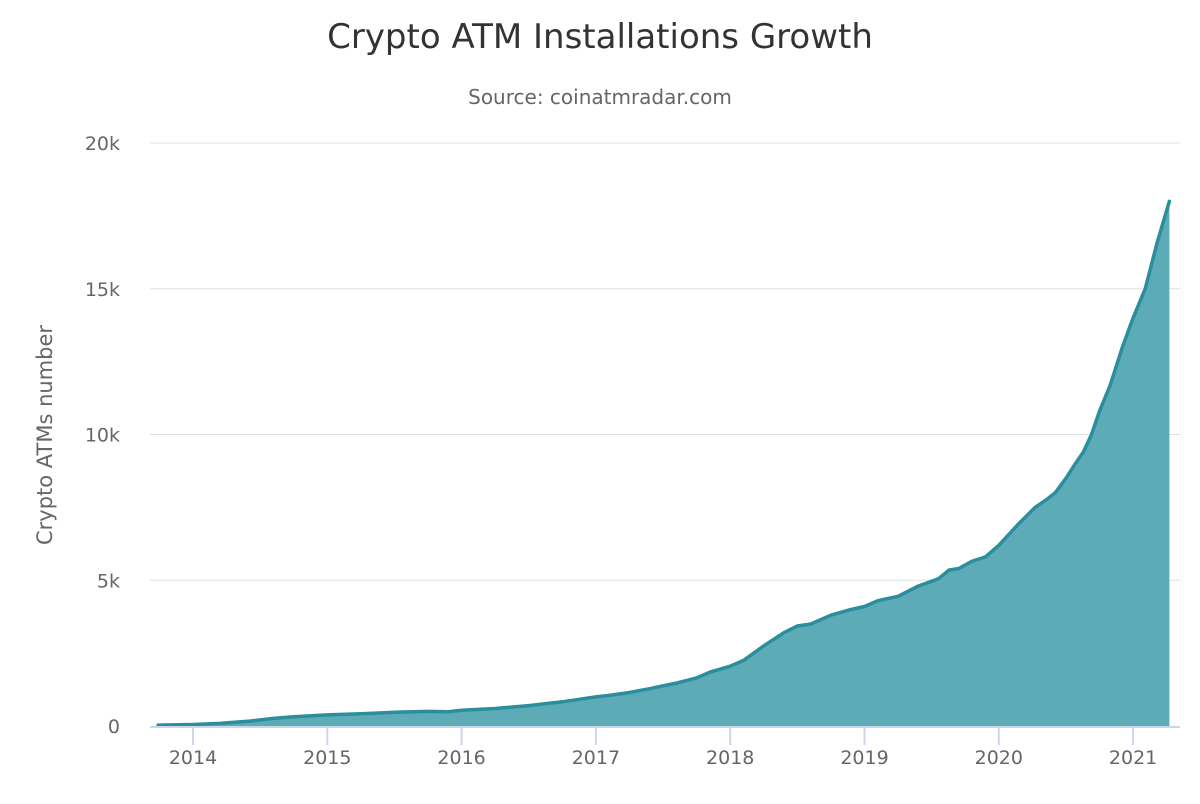 This screenshot has width=1200, height=804. I want to click on chart-subtitle: Source: coinatmradar.com, so click(600, 97).